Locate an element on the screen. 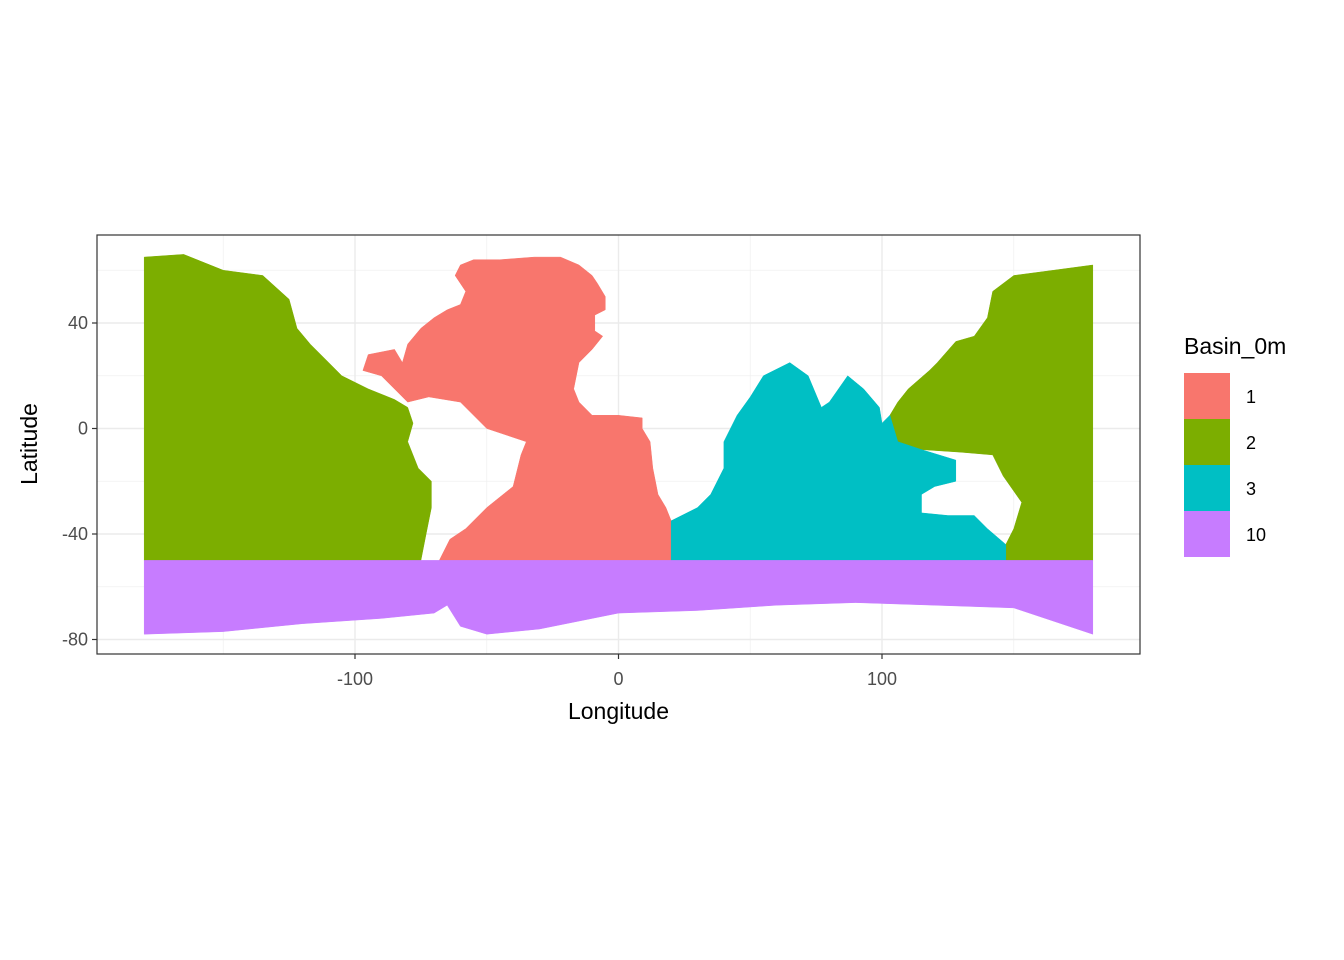  legend: Basin_0m 1 2 3 10 is located at coordinates (1235, 445).